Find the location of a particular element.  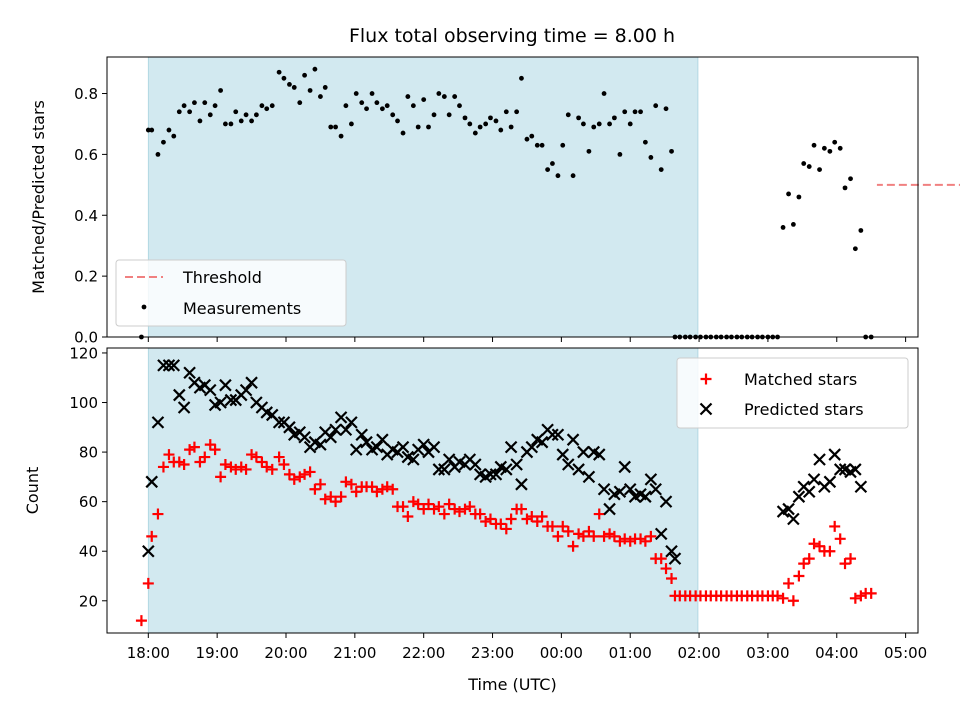

y-tick-label: 80 is located at coordinates (88, 453).